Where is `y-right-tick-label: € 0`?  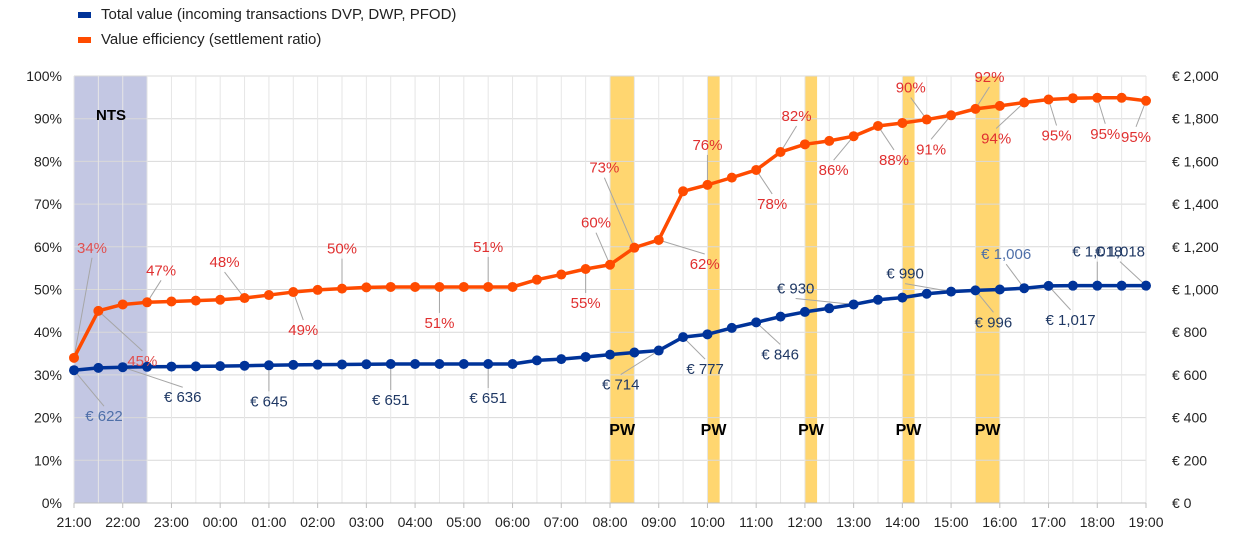
y-right-tick-label: € 0 is located at coordinates (1182, 503).